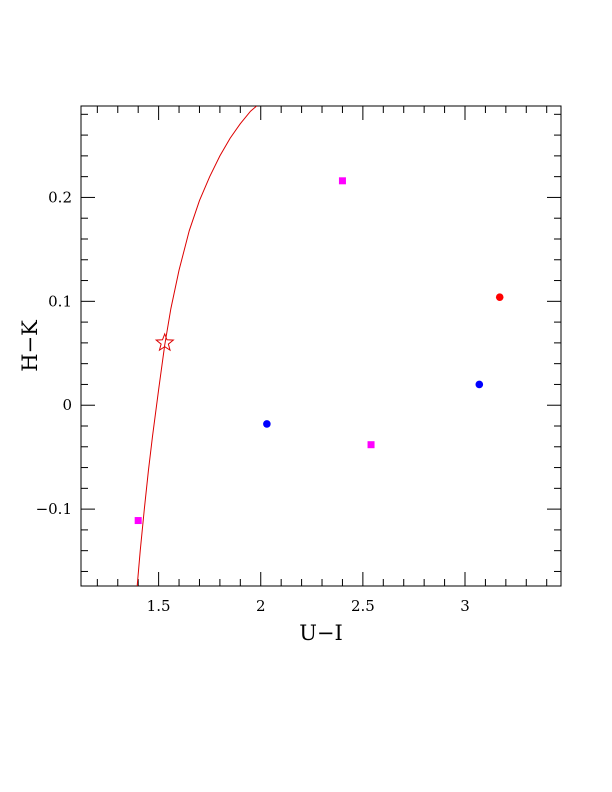 This screenshot has width=612, height=792. What do you see at coordinates (30, 346) in the screenshot?
I see `y-axis-label: H−K` at bounding box center [30, 346].